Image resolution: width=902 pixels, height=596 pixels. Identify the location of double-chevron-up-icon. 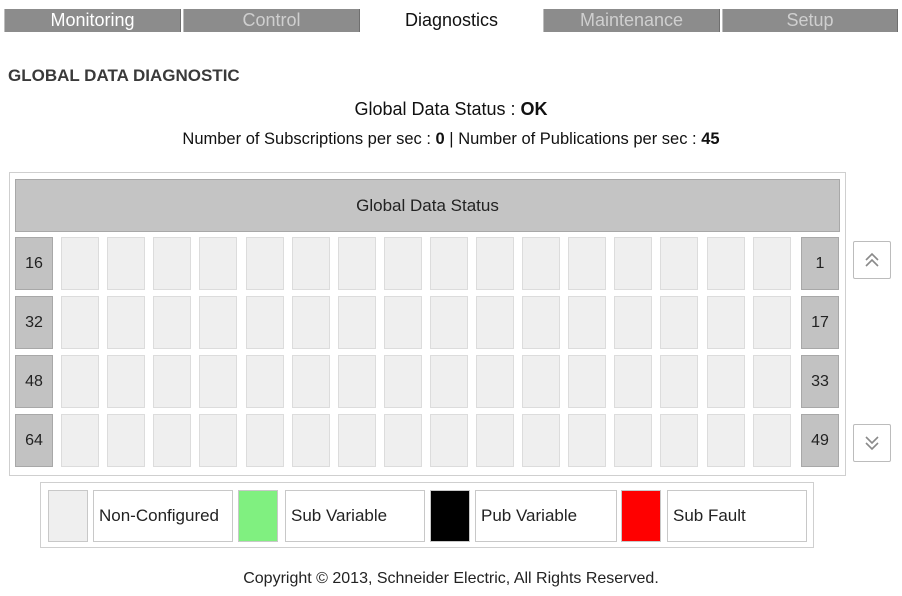
(872, 259).